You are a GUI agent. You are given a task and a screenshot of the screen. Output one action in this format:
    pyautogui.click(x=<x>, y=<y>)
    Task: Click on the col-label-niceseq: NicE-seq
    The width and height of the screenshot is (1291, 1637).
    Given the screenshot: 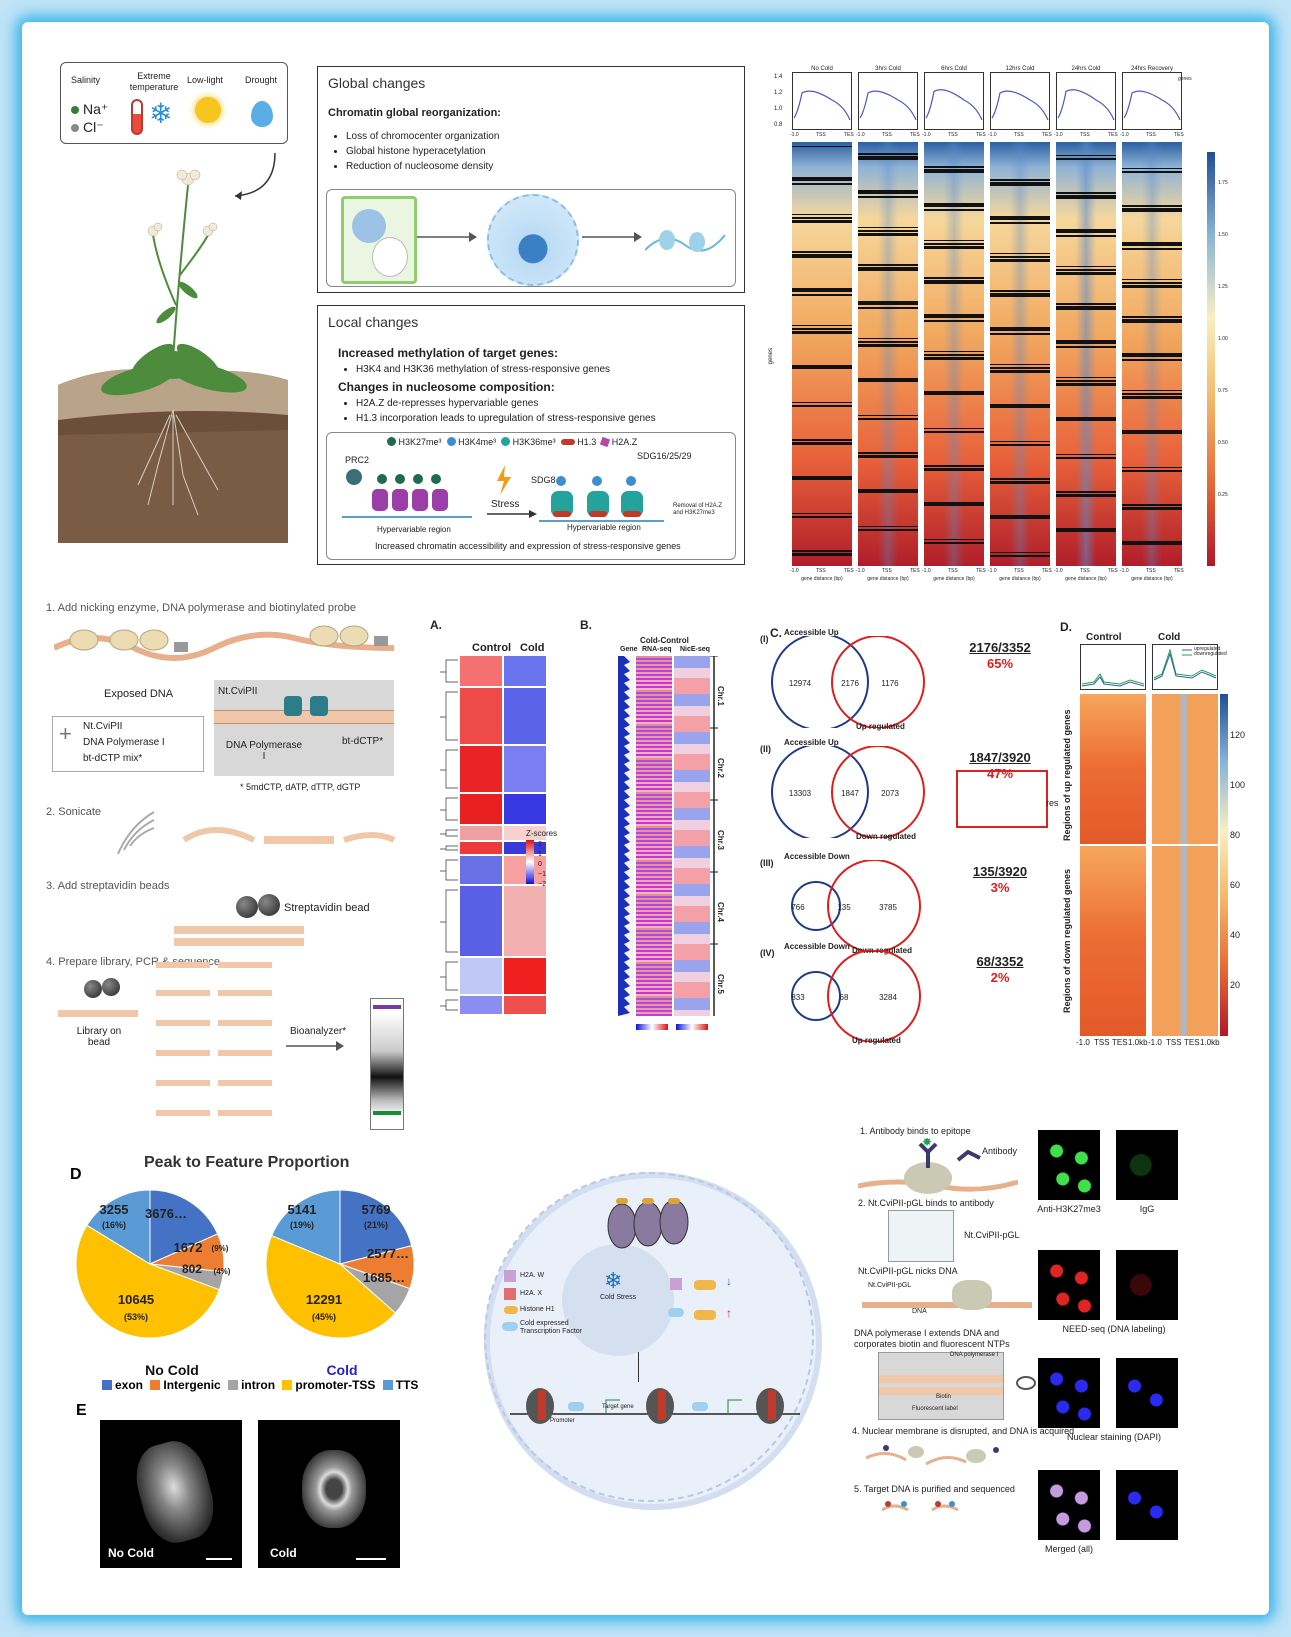 What is the action you would take?
    pyautogui.click(x=695, y=649)
    